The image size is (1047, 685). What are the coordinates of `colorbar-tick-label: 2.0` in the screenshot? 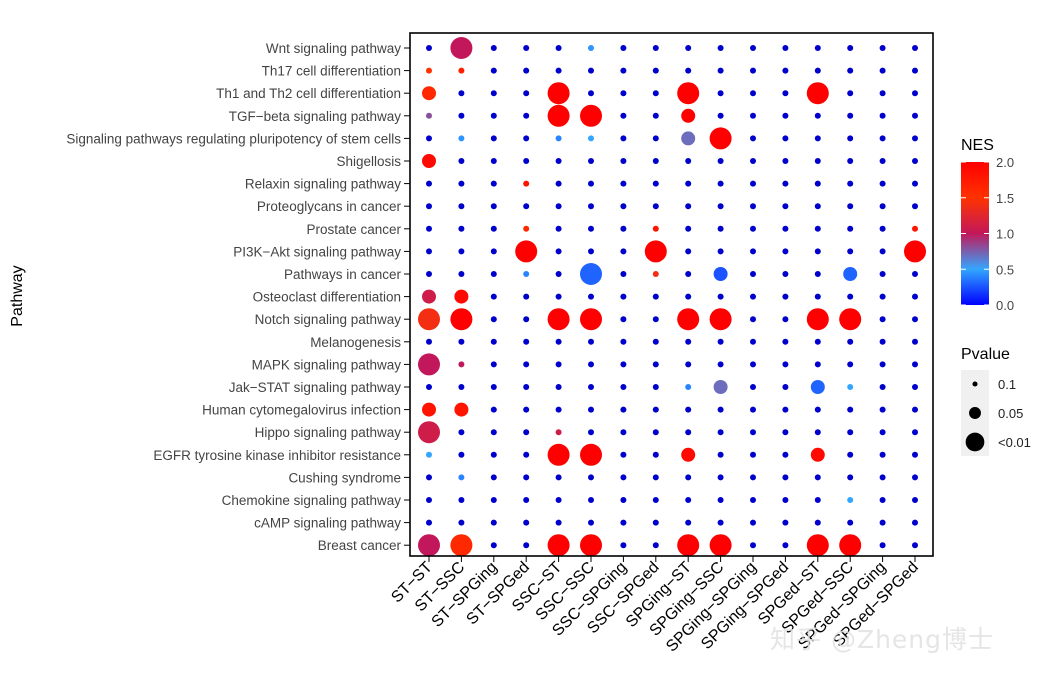 It's located at (1005, 162).